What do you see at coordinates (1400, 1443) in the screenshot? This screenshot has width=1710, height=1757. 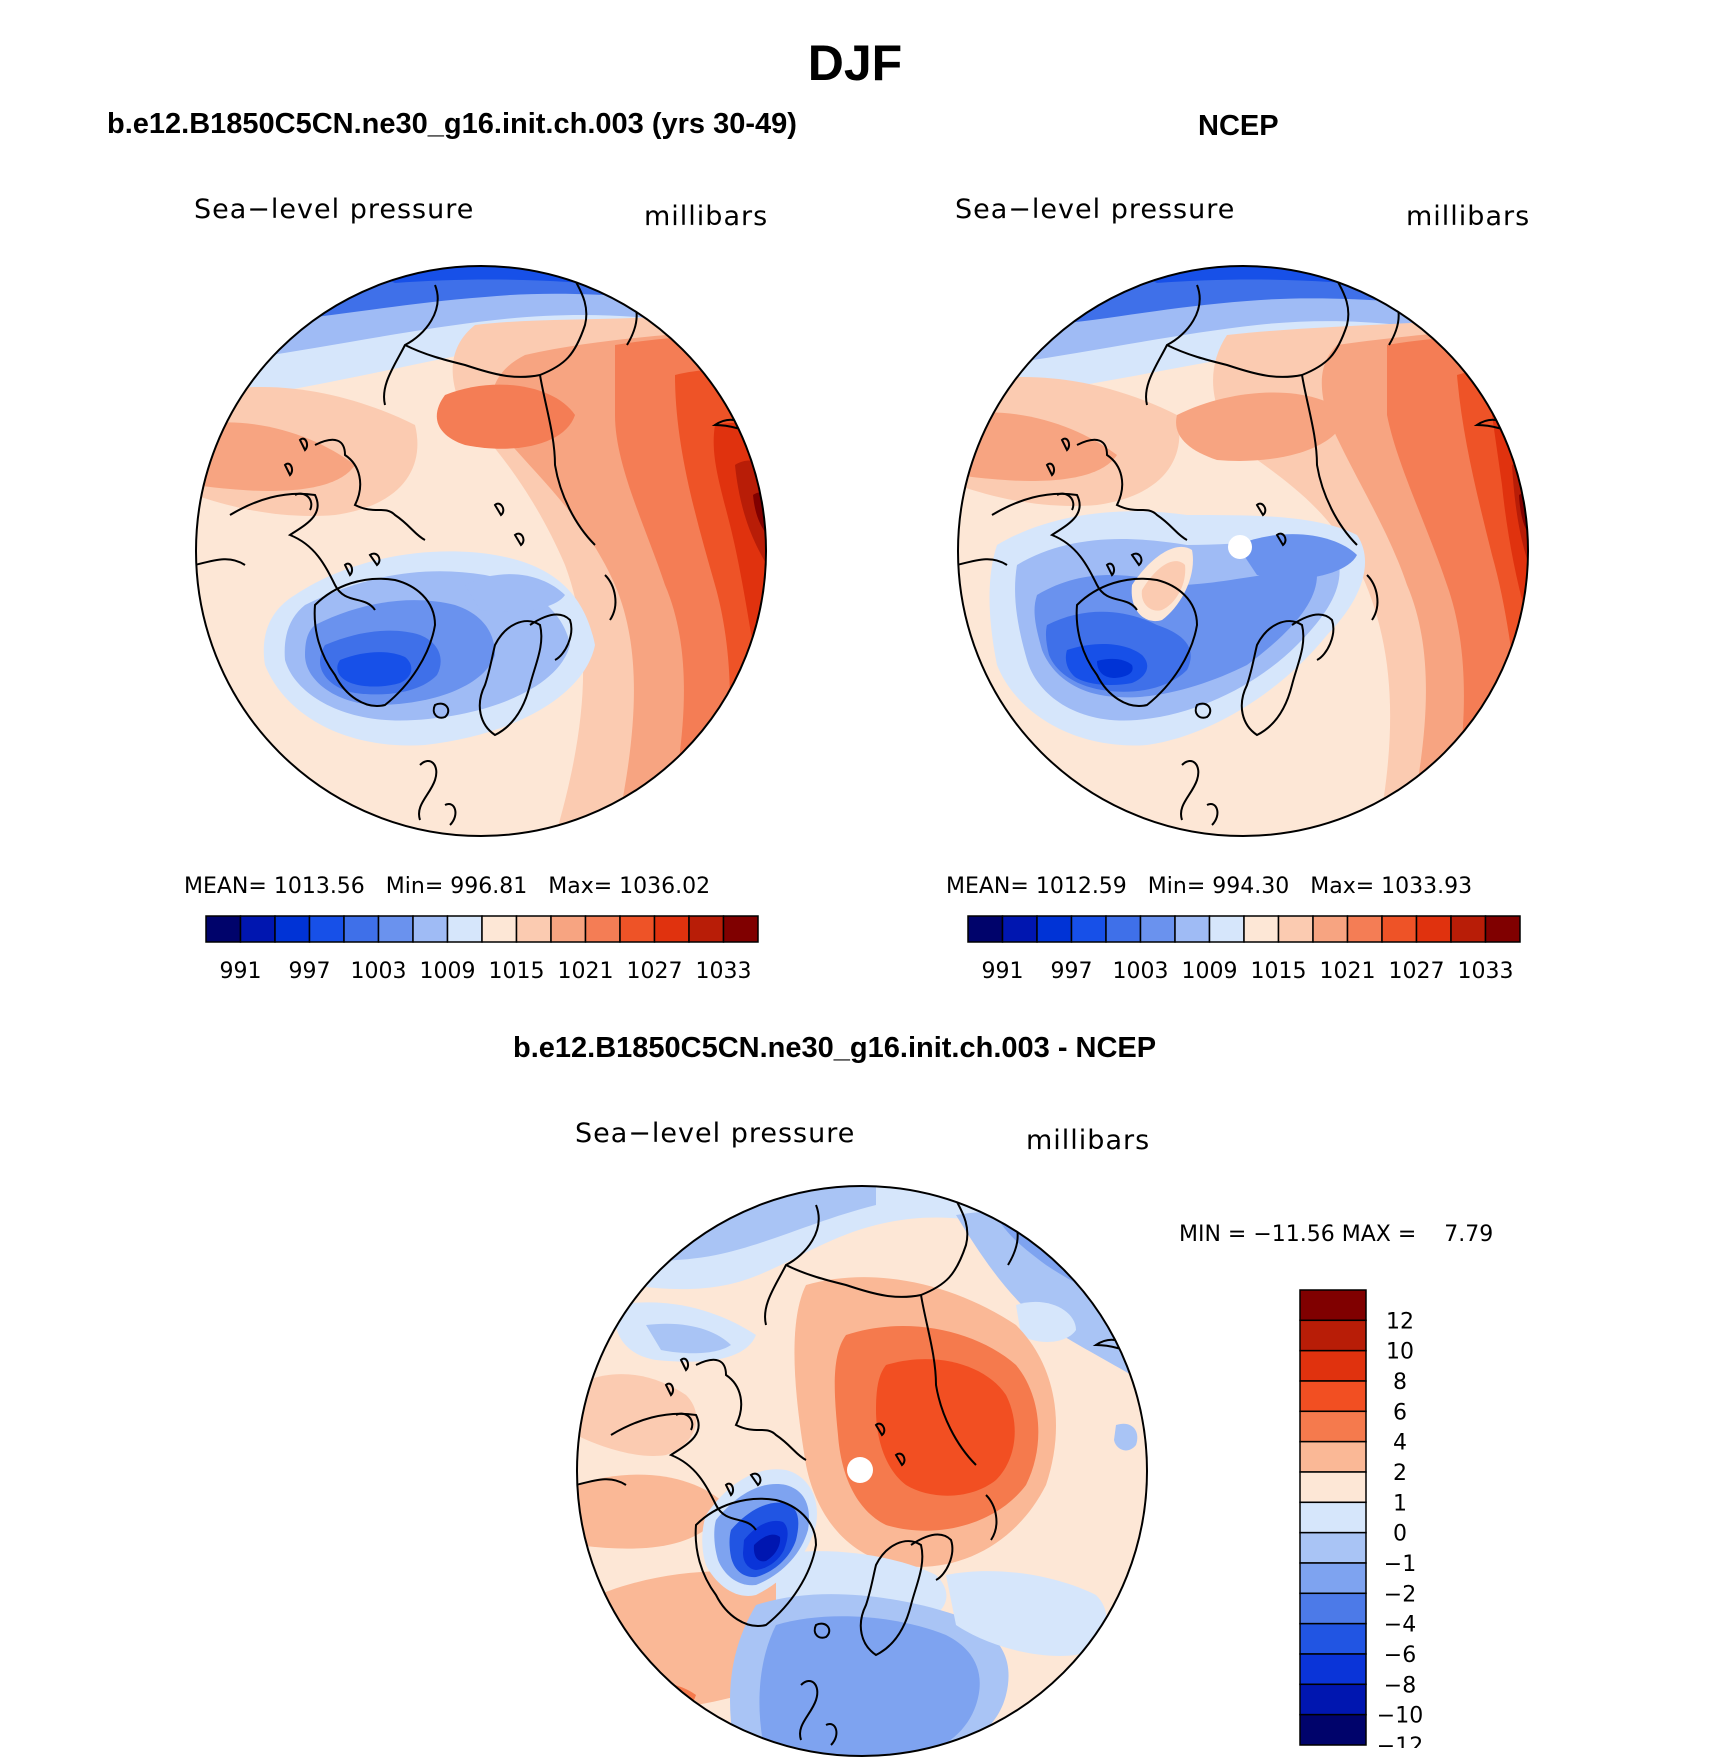 I see `colorbar-tick-label: 4` at bounding box center [1400, 1443].